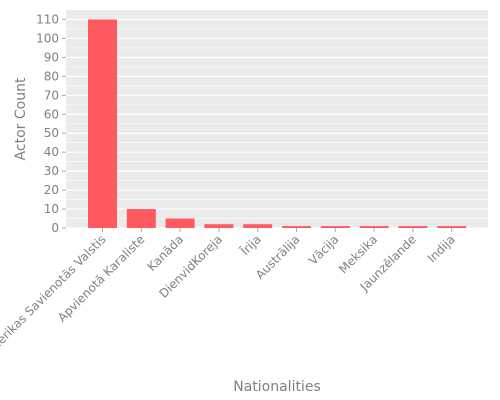 Image resolution: width=500 pixels, height=400 pixels. Describe the element at coordinates (51, 209) in the screenshot. I see `y-tick-label: 10` at that location.